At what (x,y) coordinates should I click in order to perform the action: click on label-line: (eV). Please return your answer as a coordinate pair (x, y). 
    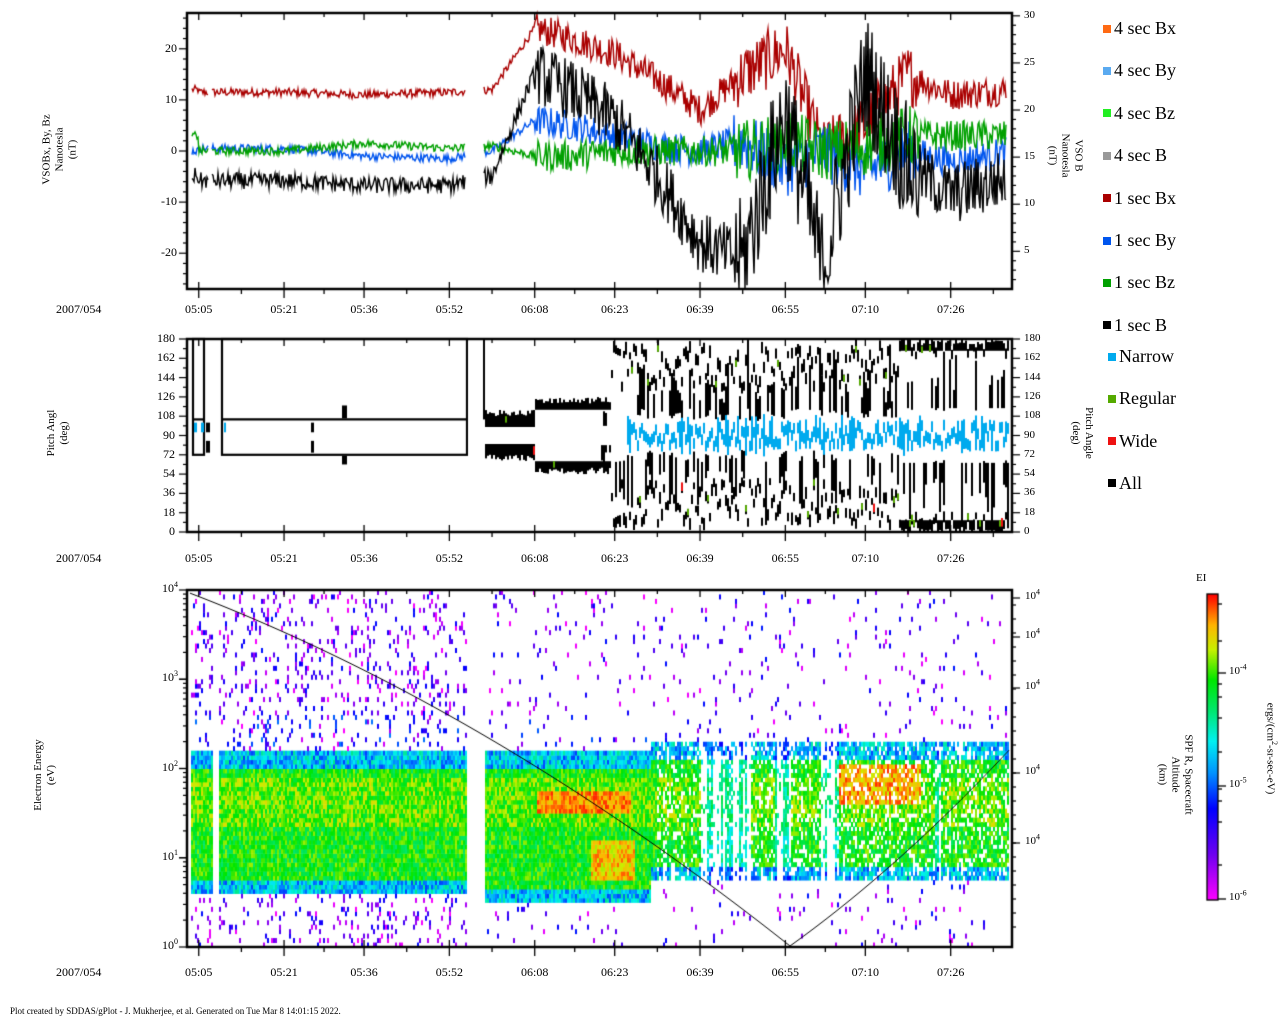
    Looking at the image, I should click on (51, 775).